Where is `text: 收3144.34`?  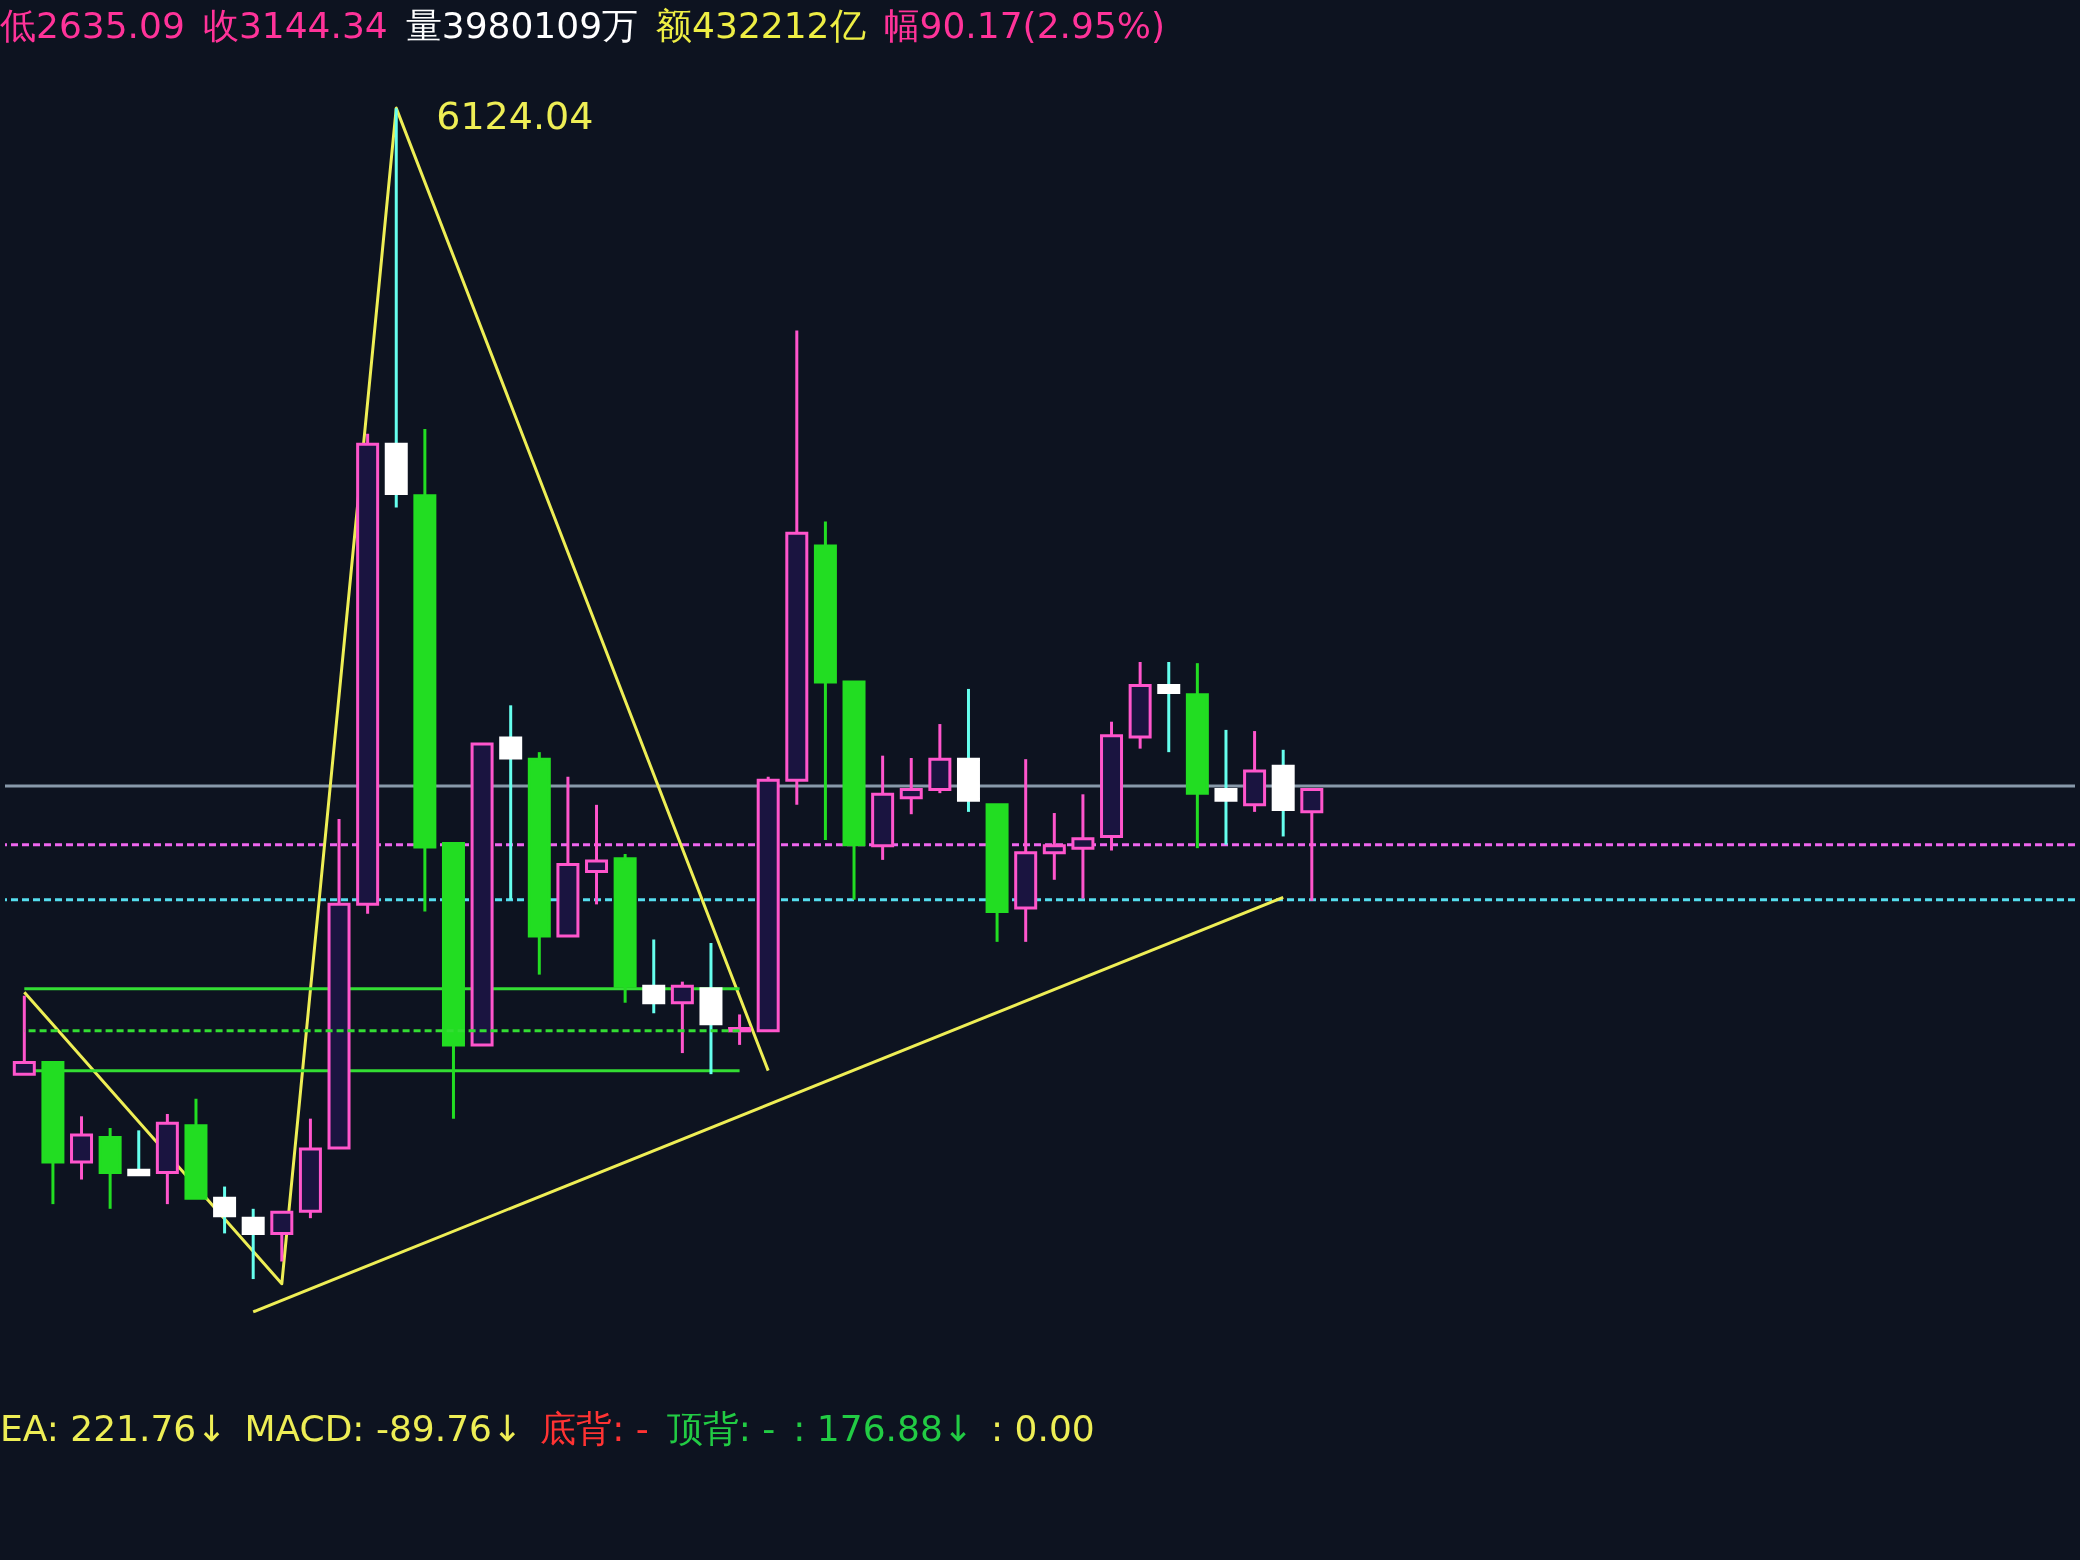
text: 收3144.34 is located at coordinates (295, 25).